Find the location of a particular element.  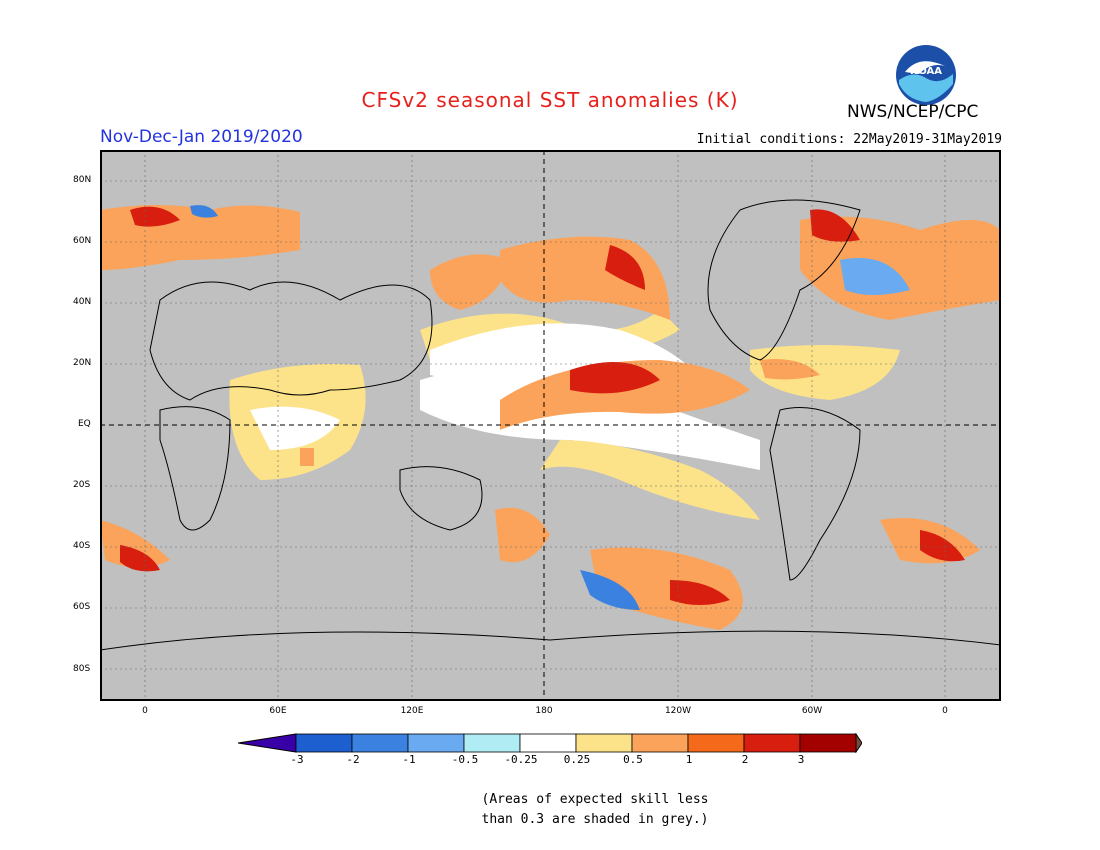

footnote-line: (Areas of expected skill less is located at coordinates (595, 799).